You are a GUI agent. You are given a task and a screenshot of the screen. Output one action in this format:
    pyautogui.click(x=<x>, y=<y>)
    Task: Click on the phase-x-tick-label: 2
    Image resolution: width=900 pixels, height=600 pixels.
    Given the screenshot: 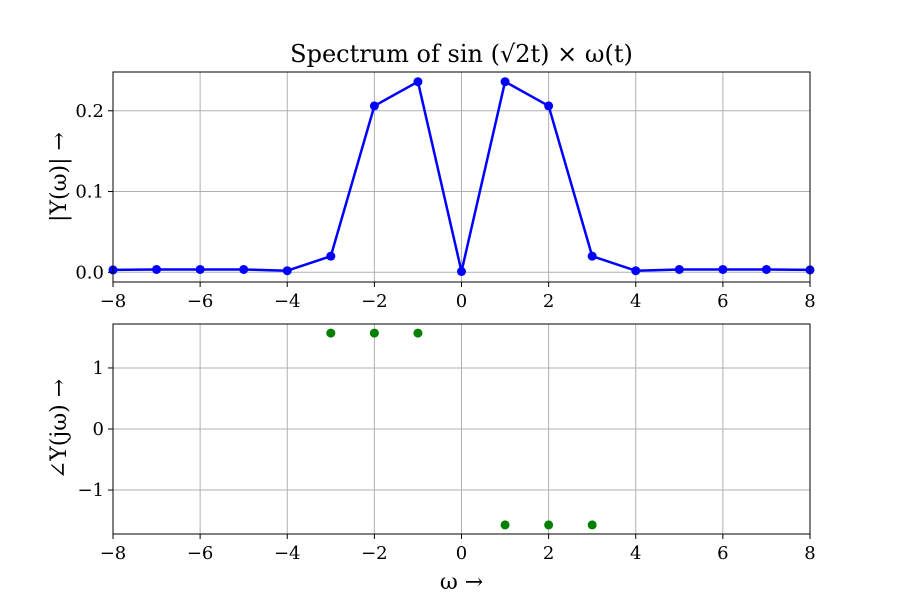 What is the action you would take?
    pyautogui.click(x=548, y=553)
    